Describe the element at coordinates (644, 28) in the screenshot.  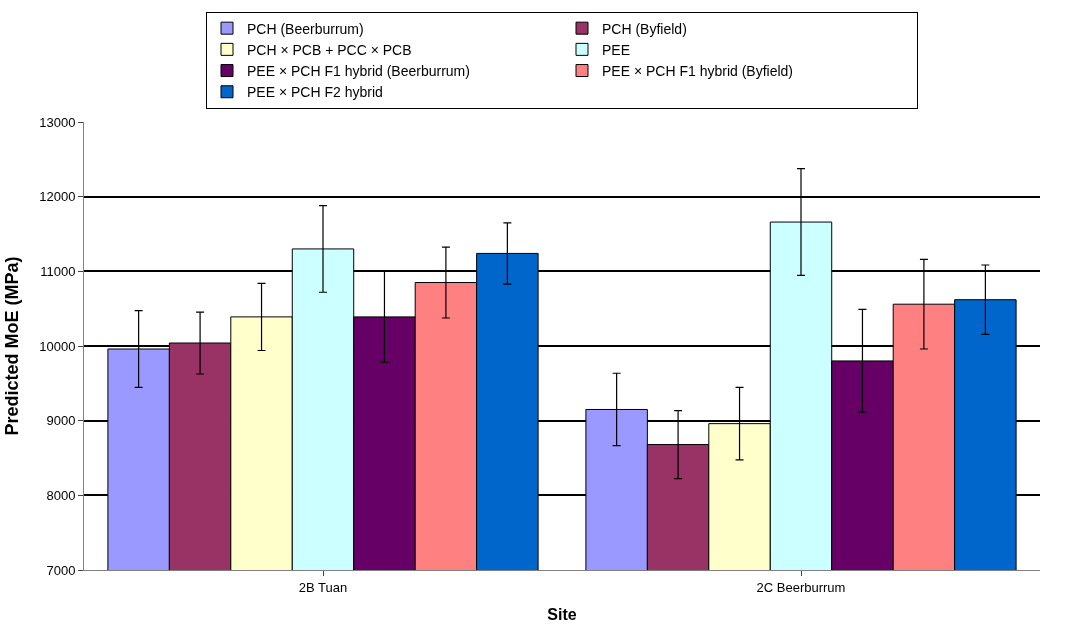
I see `legend-label: PCH (Byfield)` at that location.